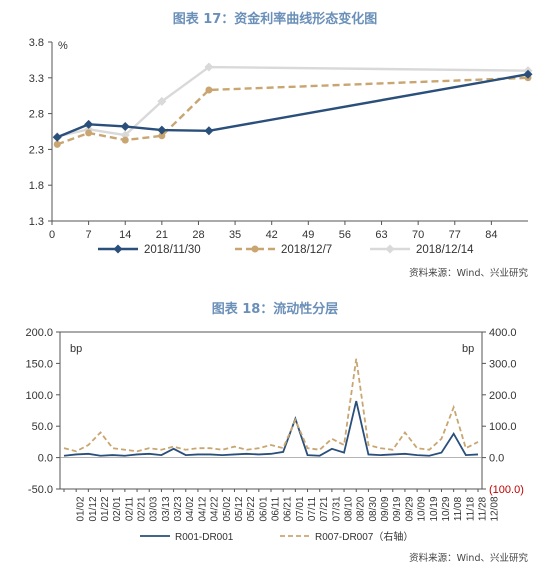 The width and height of the screenshot is (550, 567). I want to click on x-tick-label: 02/21, so click(142, 508).